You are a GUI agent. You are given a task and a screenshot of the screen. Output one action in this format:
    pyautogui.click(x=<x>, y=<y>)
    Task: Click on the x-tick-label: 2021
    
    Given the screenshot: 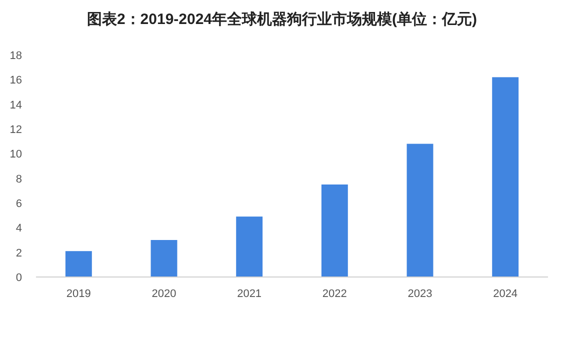 What is the action you would take?
    pyautogui.click(x=249, y=294)
    